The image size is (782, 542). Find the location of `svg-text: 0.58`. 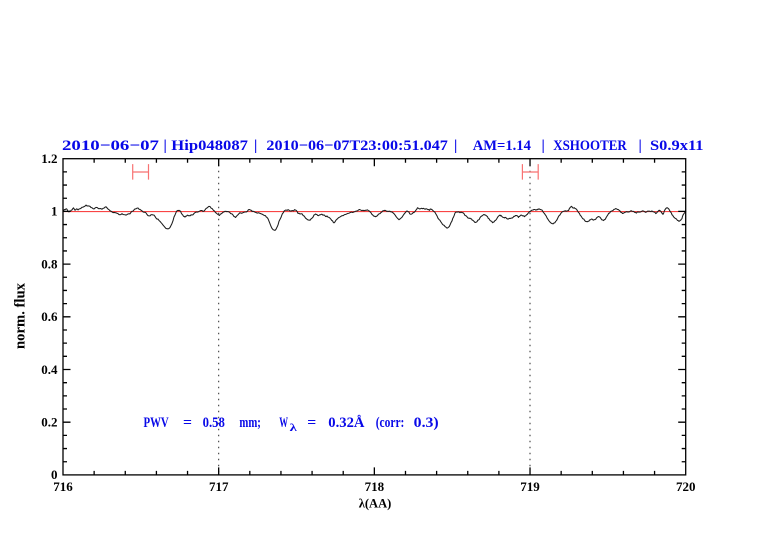

svg-text: 0.58 is located at coordinates (214, 423).